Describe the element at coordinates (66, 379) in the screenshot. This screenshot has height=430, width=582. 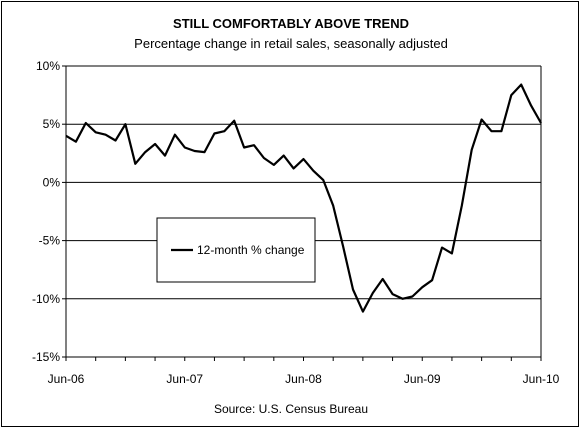
I see `x-tick-label-0: Jun-06` at that location.